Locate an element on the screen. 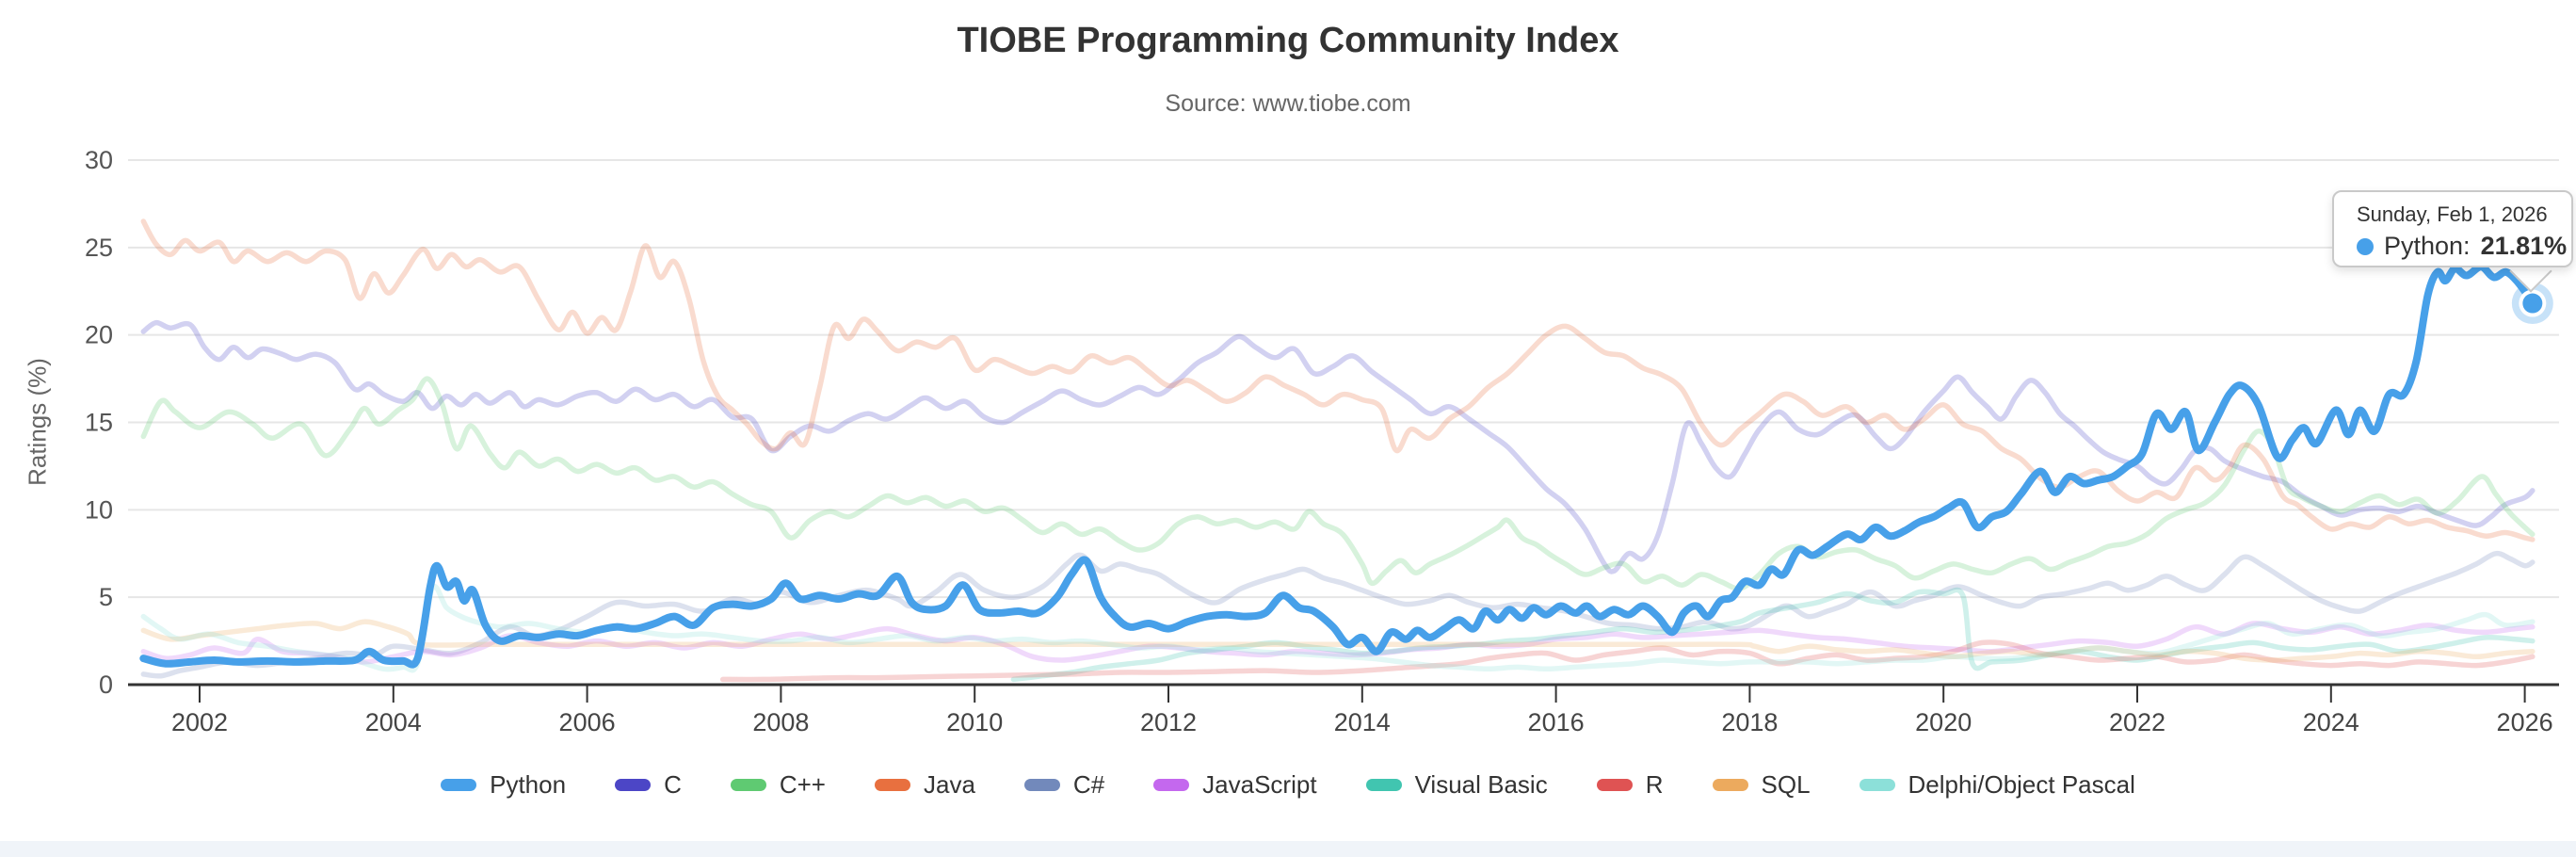  legend-label: Java is located at coordinates (949, 784).